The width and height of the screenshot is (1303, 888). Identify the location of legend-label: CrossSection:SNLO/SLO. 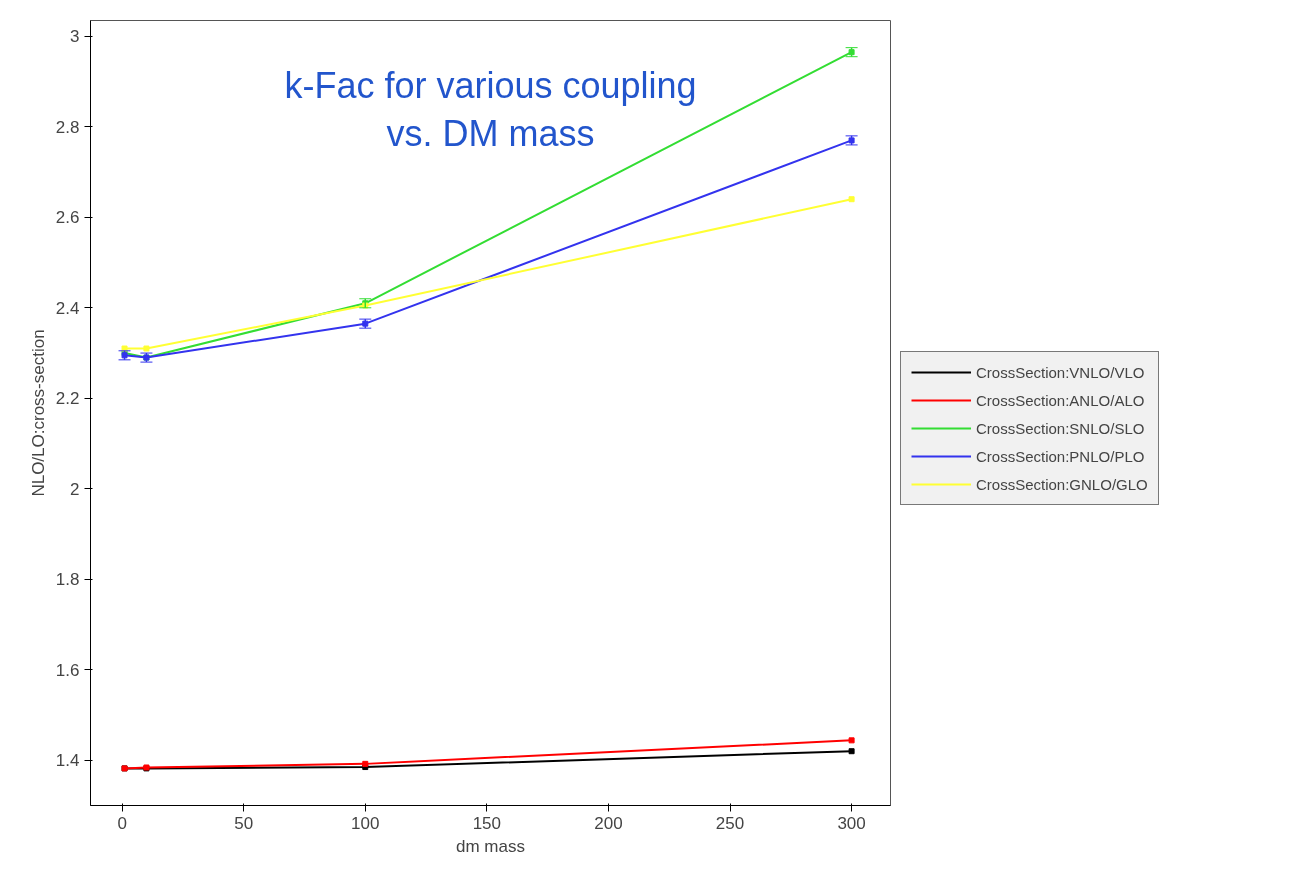
(1060, 428).